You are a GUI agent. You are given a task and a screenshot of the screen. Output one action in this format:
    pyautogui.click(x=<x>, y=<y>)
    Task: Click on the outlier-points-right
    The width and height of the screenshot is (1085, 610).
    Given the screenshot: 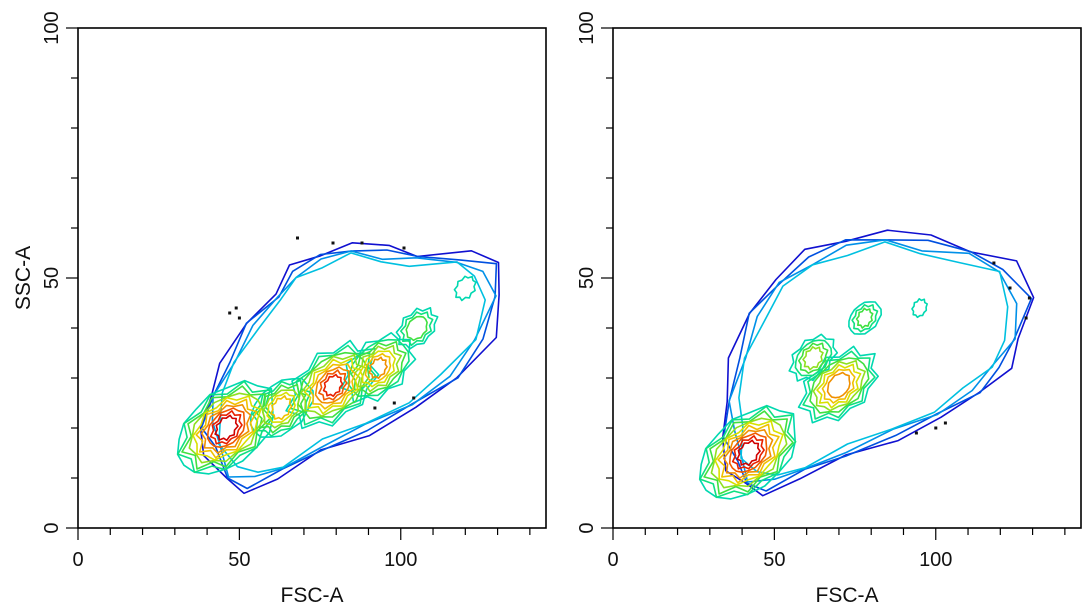 What is the action you would take?
    pyautogui.click(x=972, y=348)
    